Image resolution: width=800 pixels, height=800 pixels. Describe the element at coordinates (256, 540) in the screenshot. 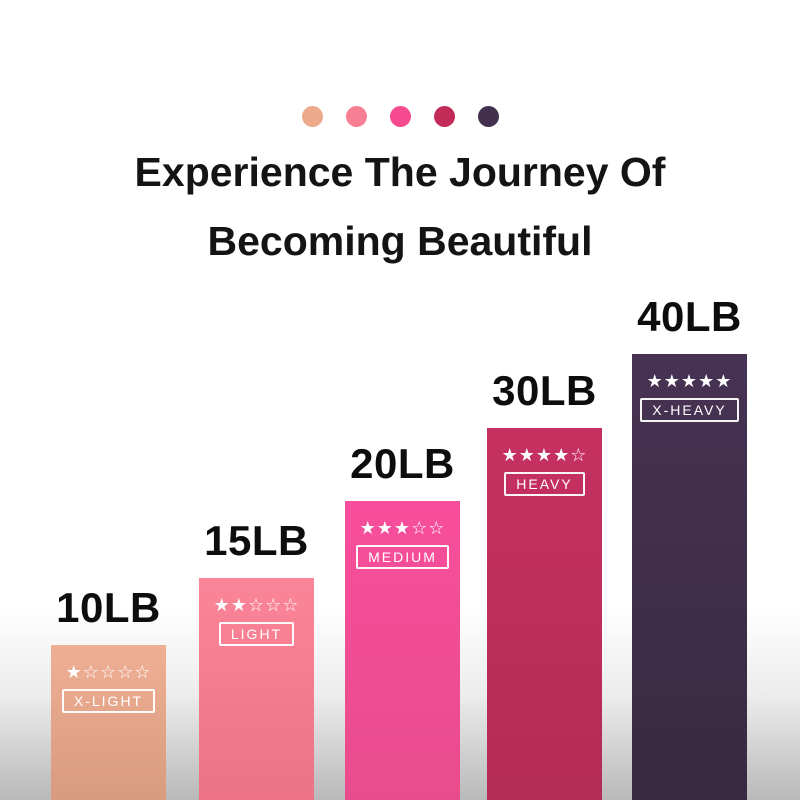

I see `weight-label-15lb: 15LB` at that location.